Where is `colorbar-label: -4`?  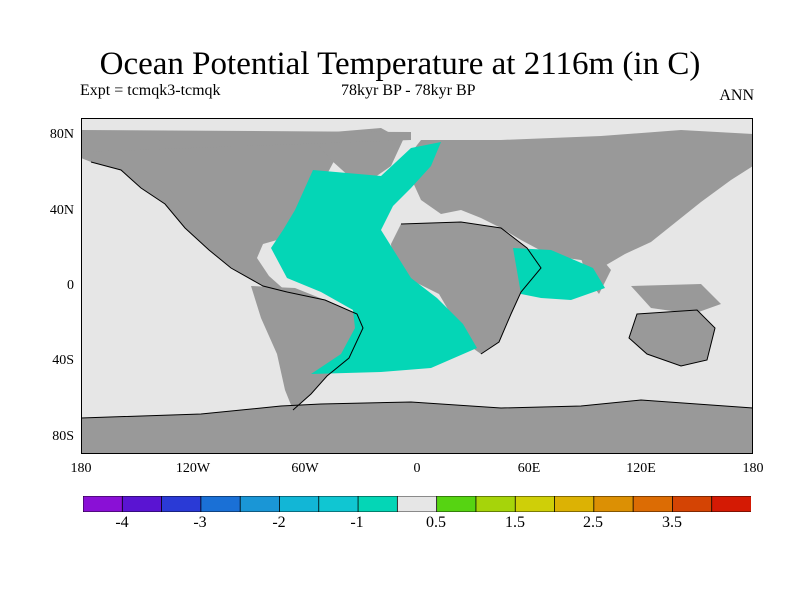 colorbar-label: -4 is located at coordinates (122, 522).